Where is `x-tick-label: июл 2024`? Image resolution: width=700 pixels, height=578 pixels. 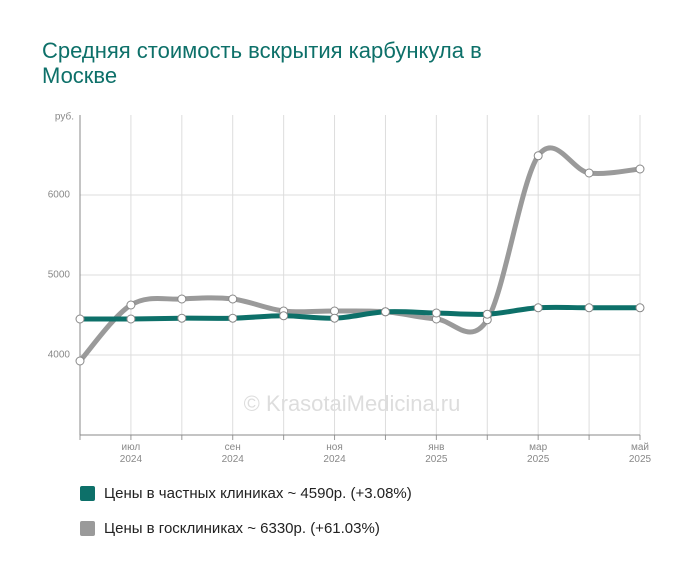 x-tick-label: июл 2024 is located at coordinates (131, 453).